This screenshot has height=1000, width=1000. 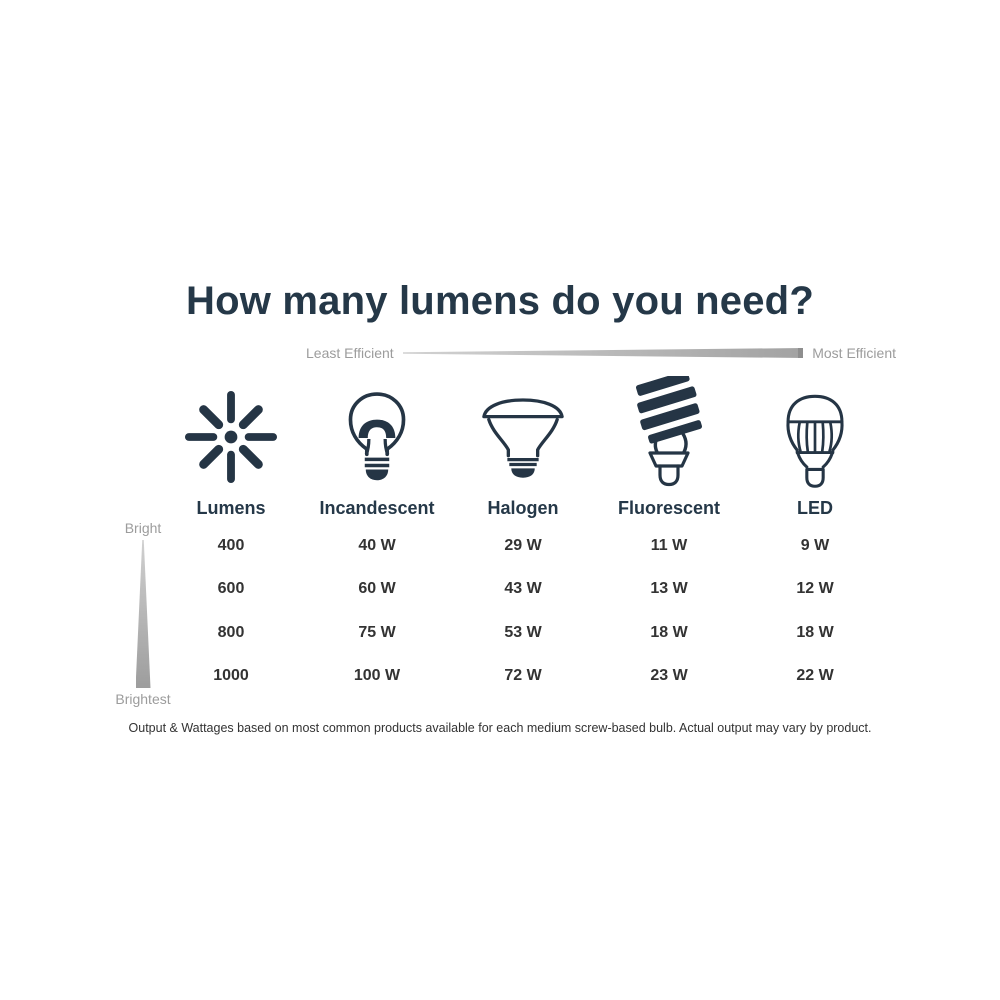 I want to click on efficiency-scale: Least Efficient Most Efficient, so click(x=601, y=353).